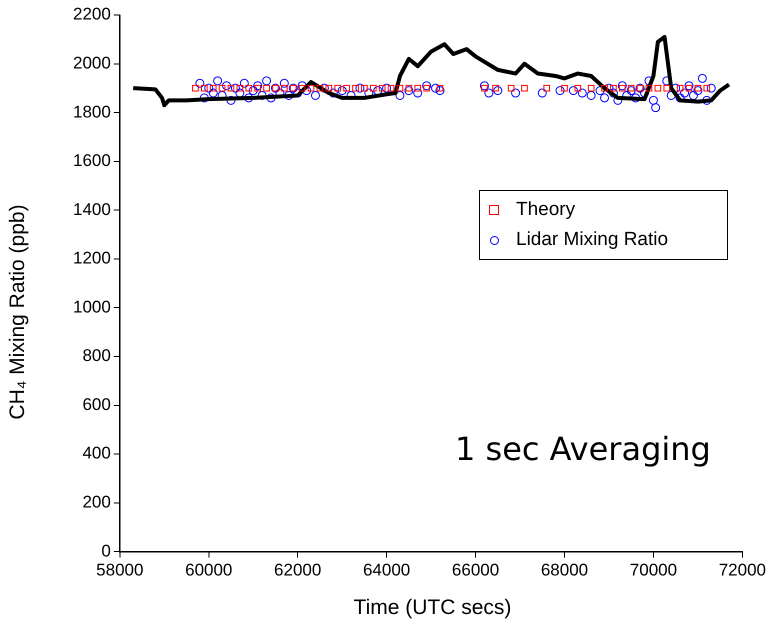 This screenshot has width=769, height=634. What do you see at coordinates (96, 356) in the screenshot?
I see `y-tick-label: 800` at bounding box center [96, 356].